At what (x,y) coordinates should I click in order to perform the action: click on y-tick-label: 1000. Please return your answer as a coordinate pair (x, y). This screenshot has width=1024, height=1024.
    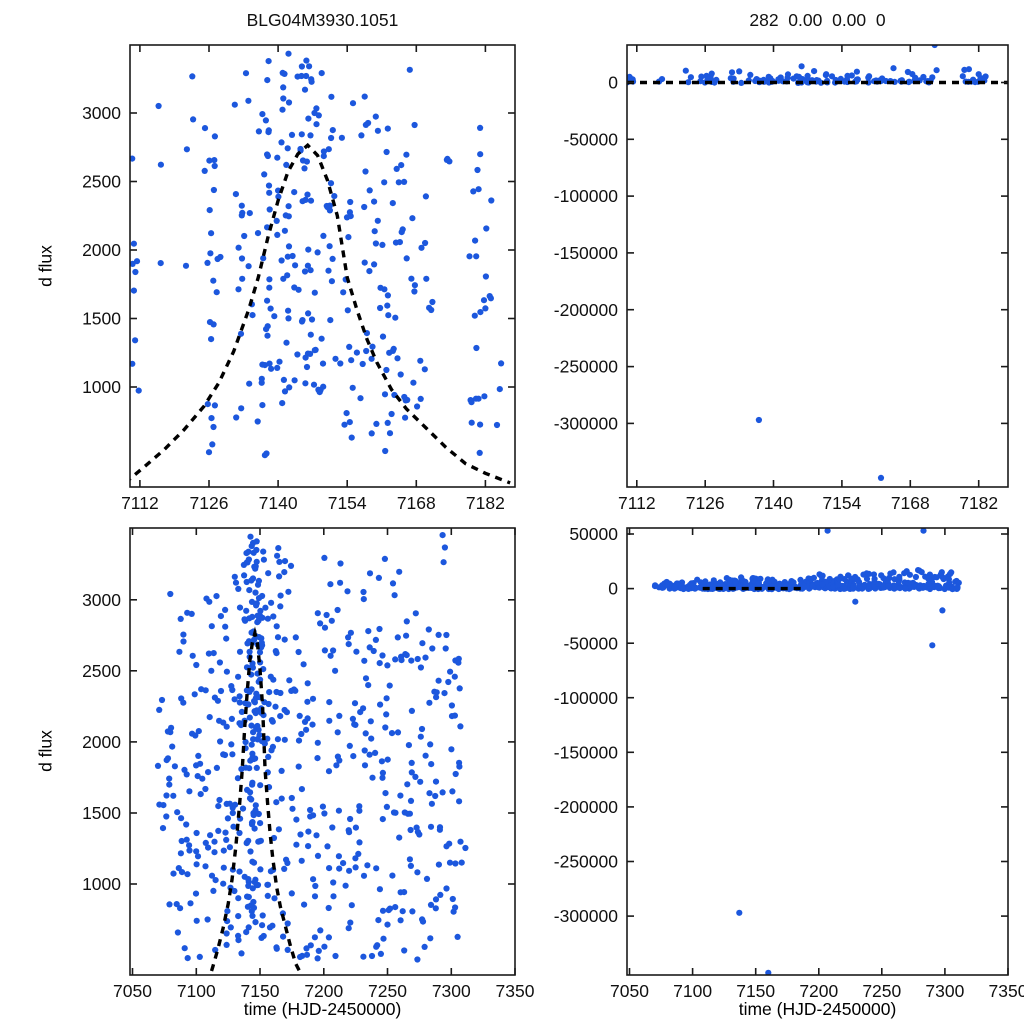
    Looking at the image, I should click on (101, 884).